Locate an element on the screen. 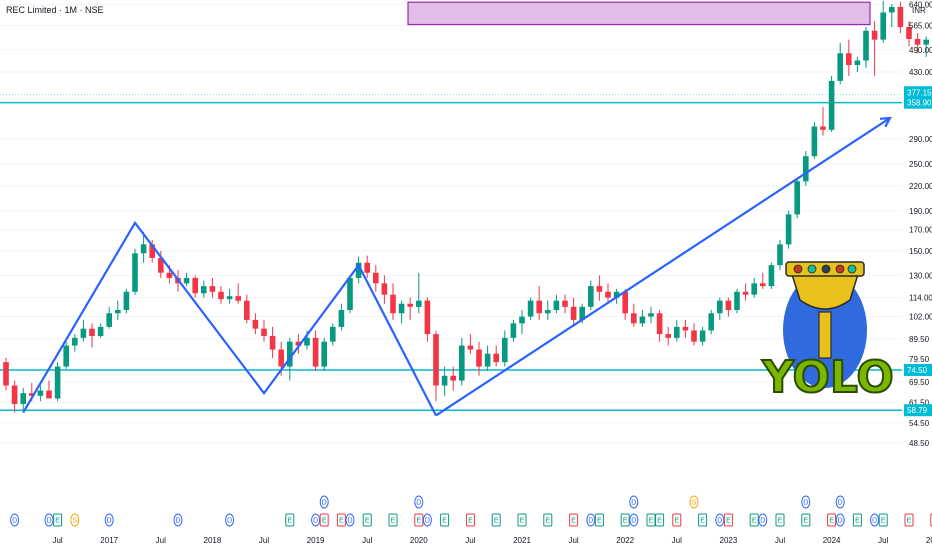  x-tick-label: 2017 is located at coordinates (109, 540).